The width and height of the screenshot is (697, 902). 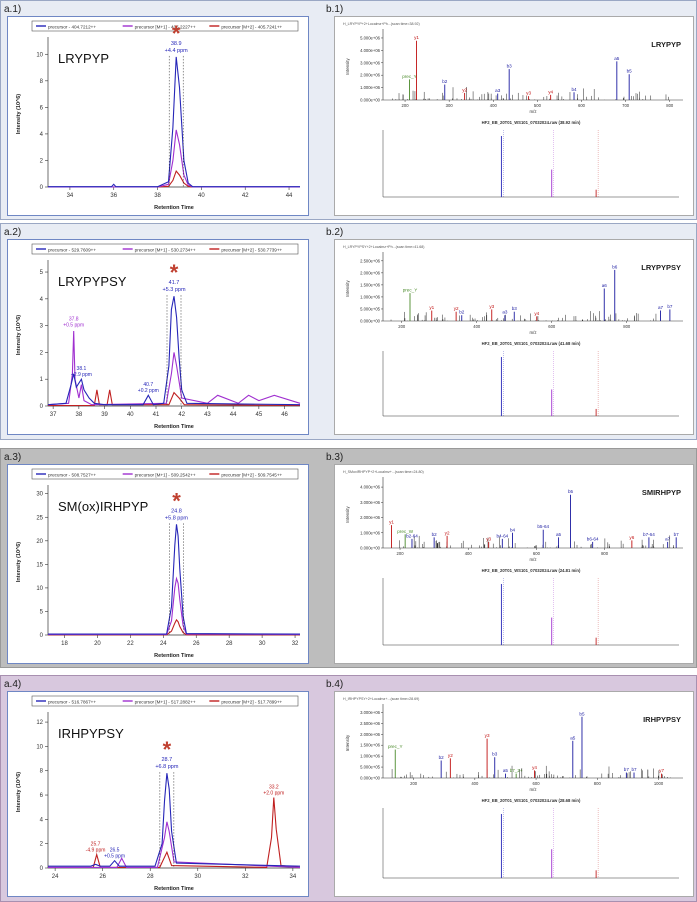 I want to click on x-tick-label: 500, so click(x=538, y=105).